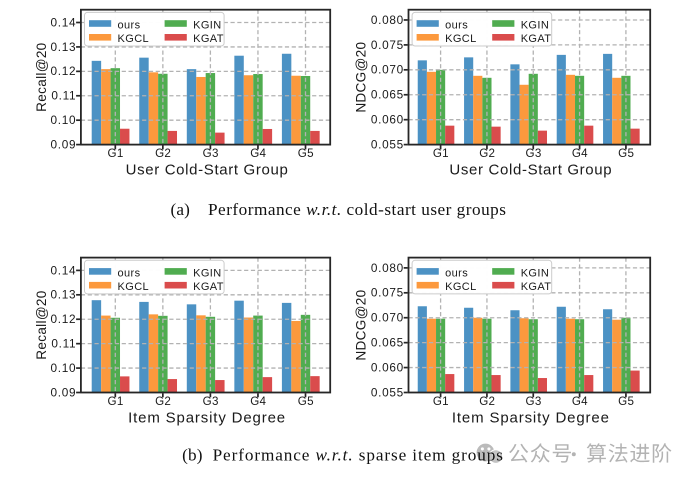 The height and width of the screenshot is (481, 688). What do you see at coordinates (192, 455) in the screenshot?
I see `svg-text: (b)` at bounding box center [192, 455].